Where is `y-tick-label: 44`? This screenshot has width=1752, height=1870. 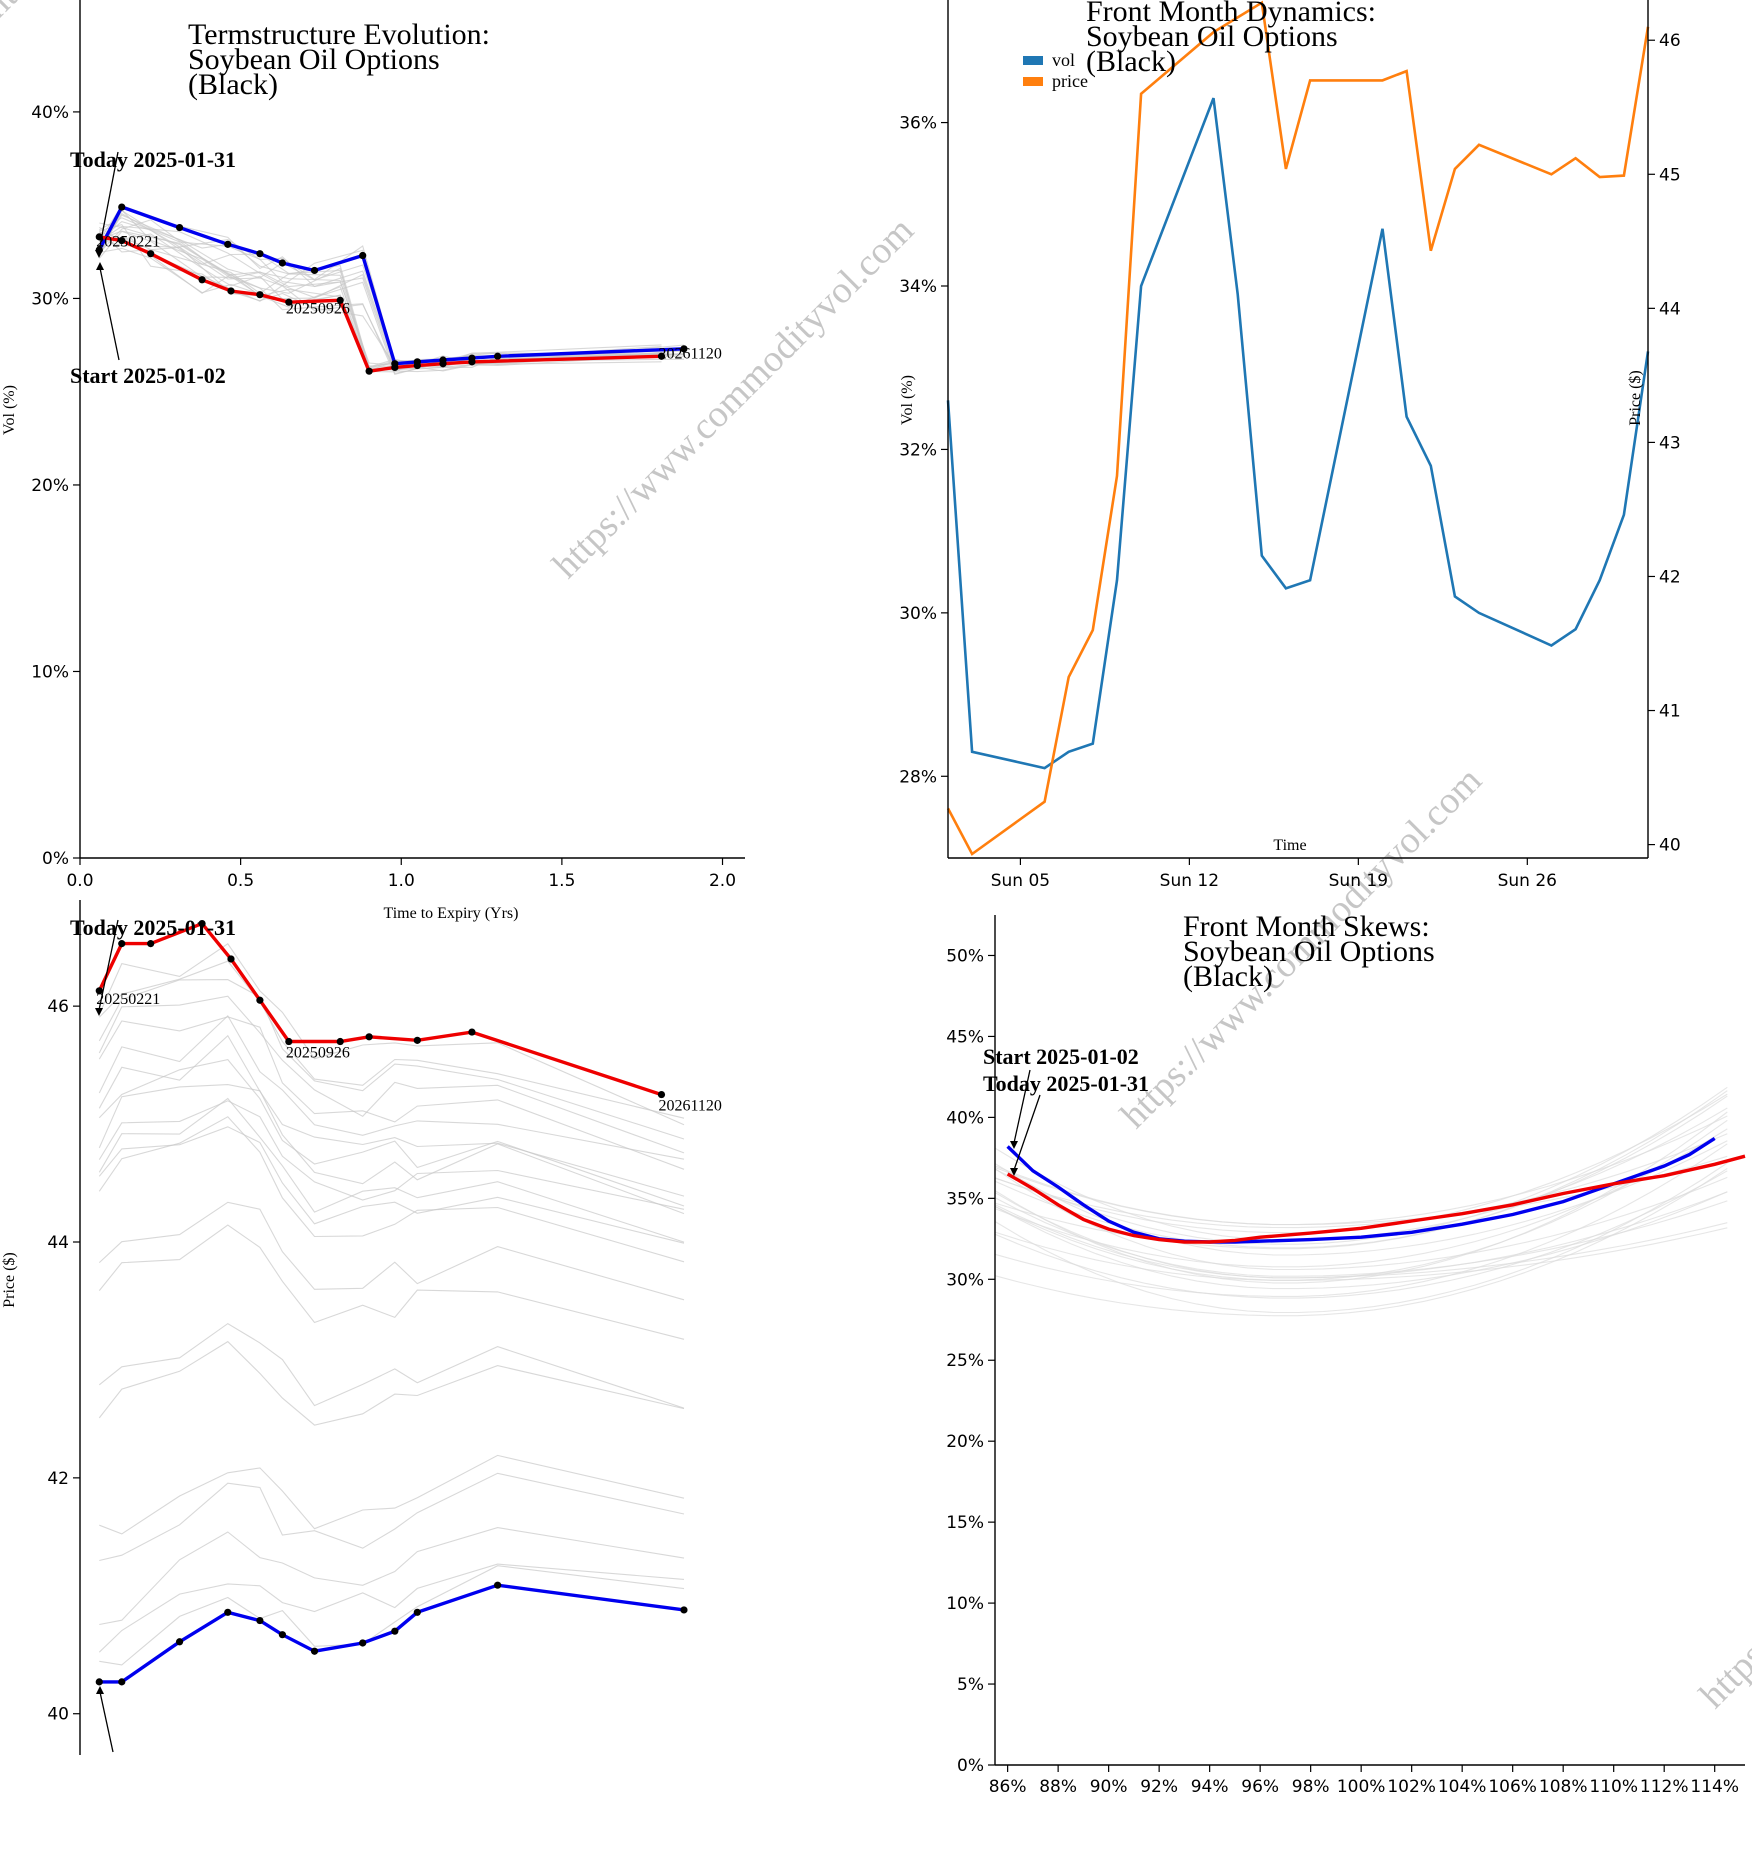
y-tick-label: 44 is located at coordinates (58, 1243).